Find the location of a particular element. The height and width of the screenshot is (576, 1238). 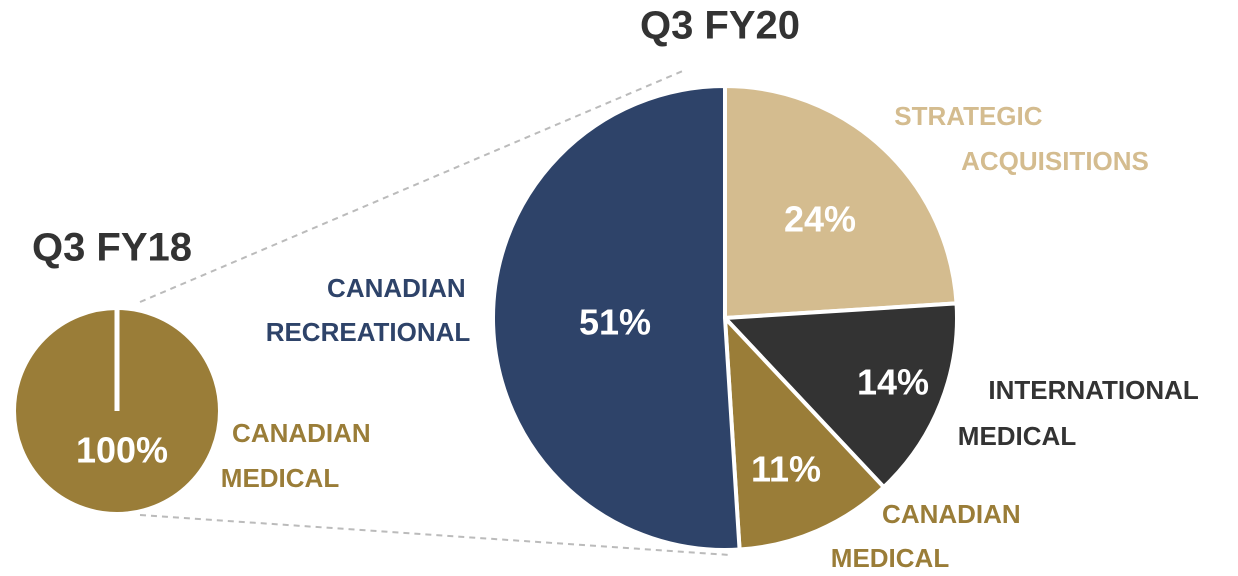

label-line: ACQUISITIONS is located at coordinates (1055, 161).